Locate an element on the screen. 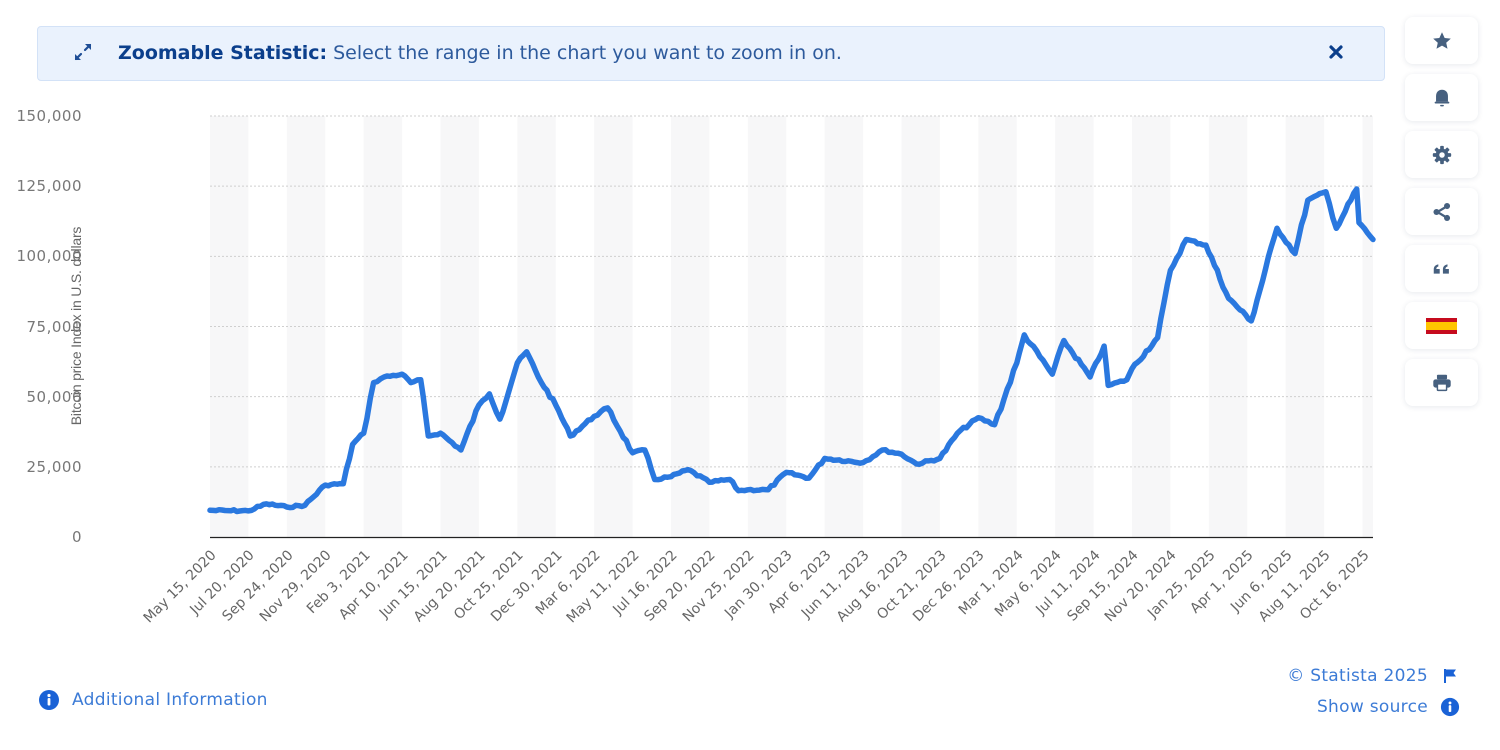 The image size is (1500, 750). share-button is located at coordinates (1441, 211).